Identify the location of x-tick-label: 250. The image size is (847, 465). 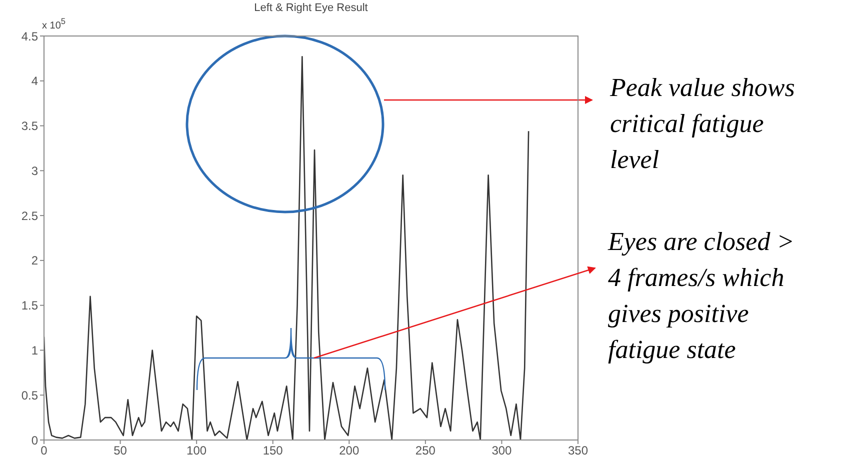
(425, 451).